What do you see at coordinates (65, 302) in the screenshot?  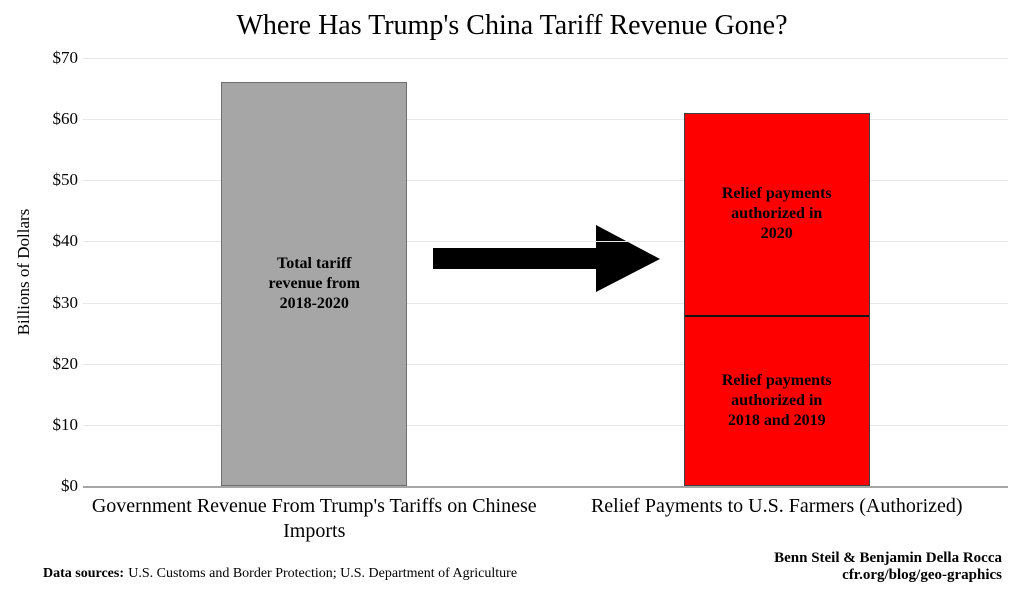 I see `y-tick-label: $30` at bounding box center [65, 302].